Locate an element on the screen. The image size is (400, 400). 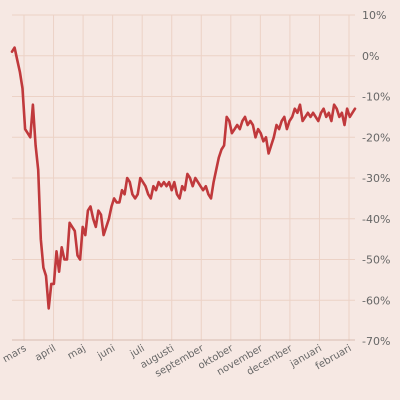
x-tick-label: mars is located at coordinates (14, 354).